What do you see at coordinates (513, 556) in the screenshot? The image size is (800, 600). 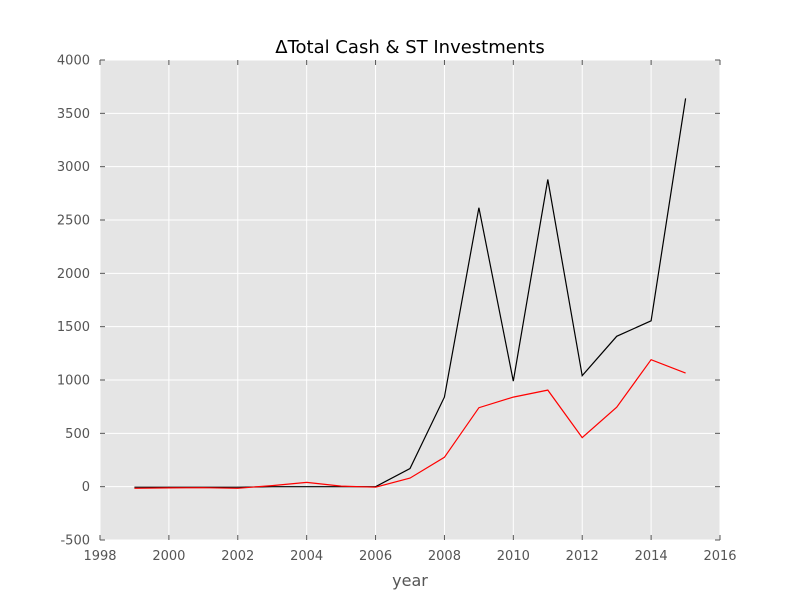 I see `x-tick-label: 2010` at bounding box center [513, 556].